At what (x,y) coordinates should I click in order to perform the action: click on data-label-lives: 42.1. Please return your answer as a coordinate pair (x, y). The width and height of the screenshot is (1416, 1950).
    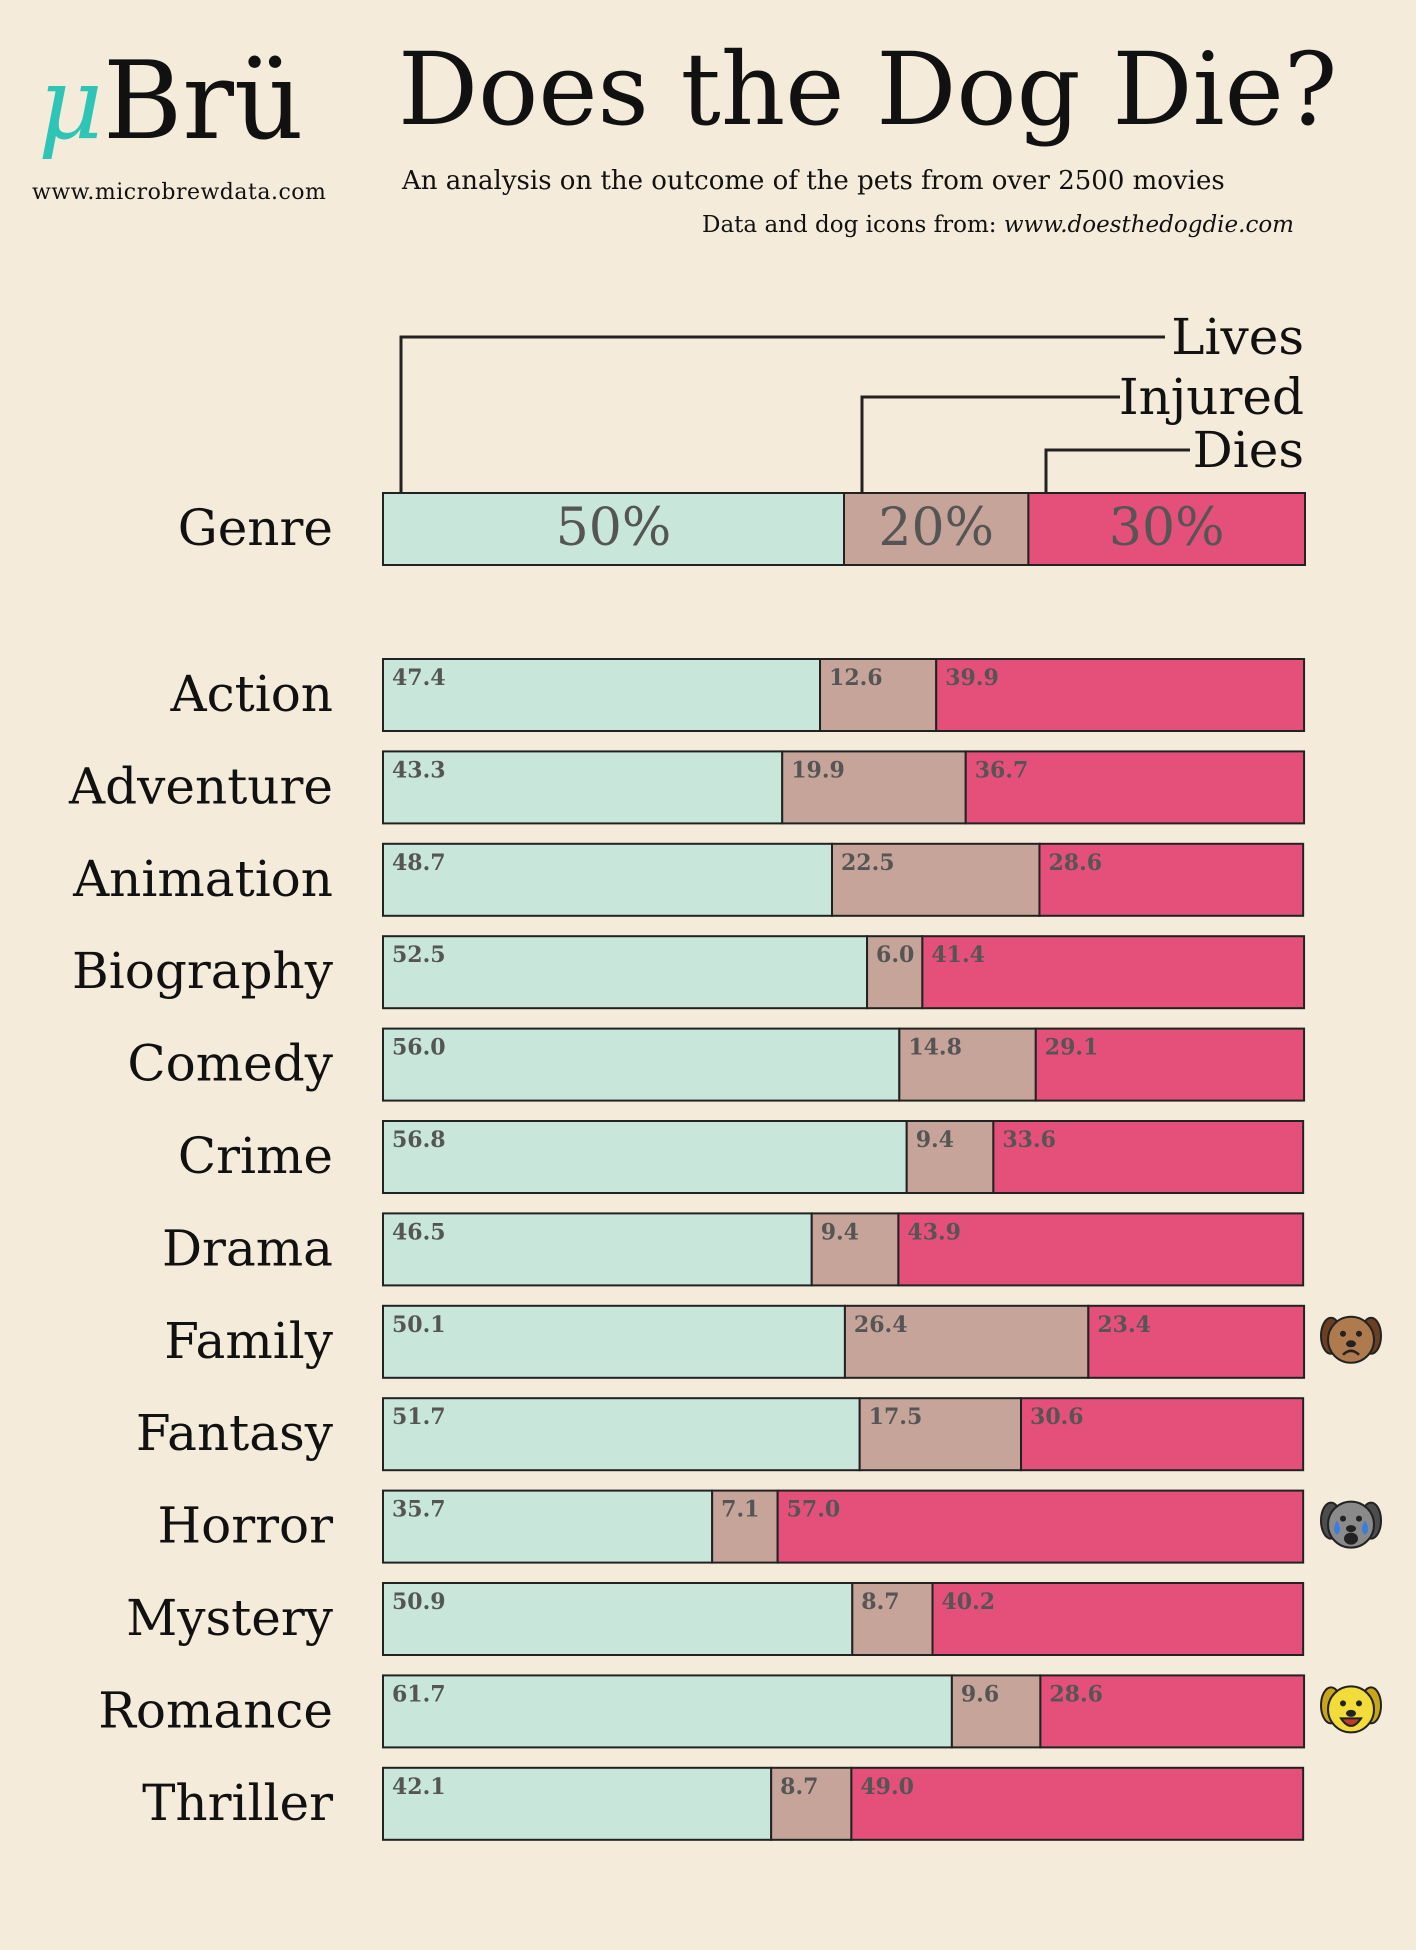
    Looking at the image, I should click on (419, 1787).